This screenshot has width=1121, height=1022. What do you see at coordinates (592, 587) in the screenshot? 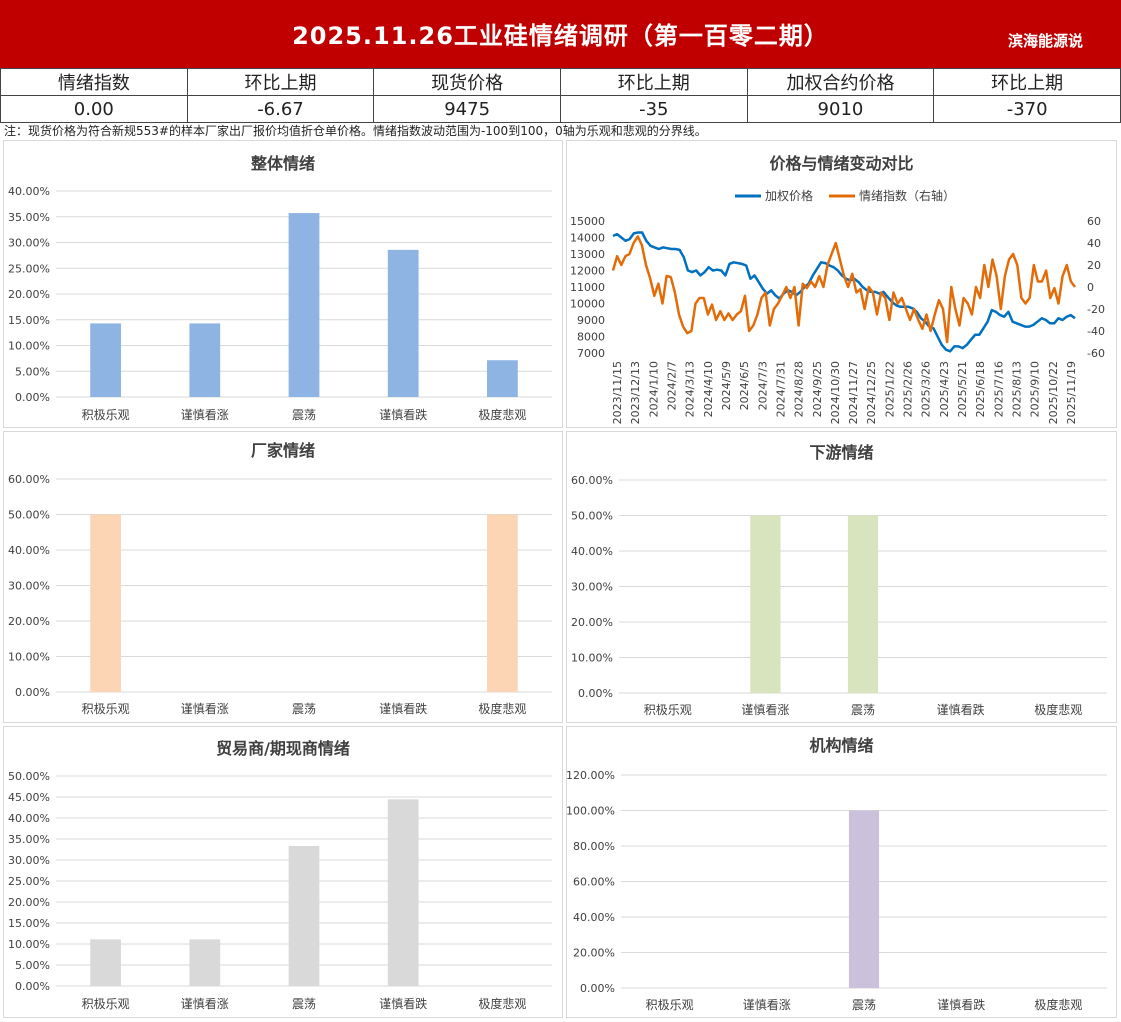
I see `y-tick-label: 30.00%` at bounding box center [592, 587].